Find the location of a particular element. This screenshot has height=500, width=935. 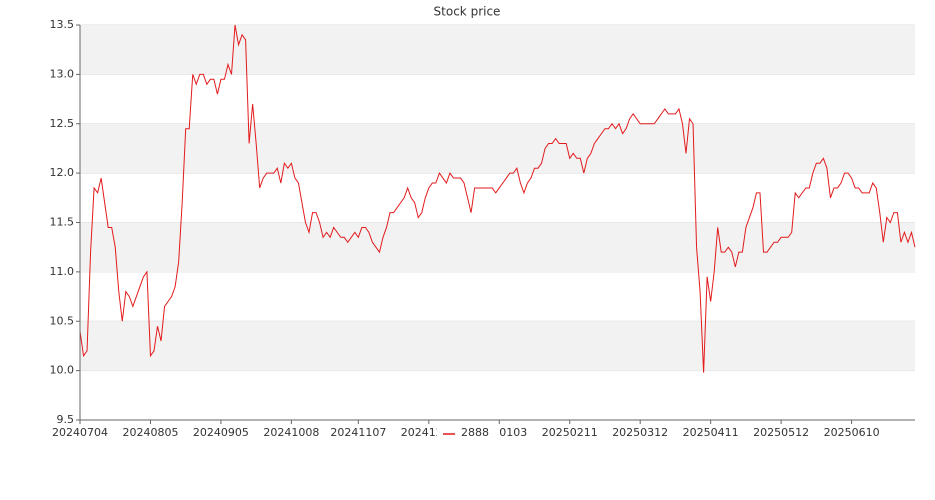

y-tick-label: 10.5 is located at coordinates (62, 320).